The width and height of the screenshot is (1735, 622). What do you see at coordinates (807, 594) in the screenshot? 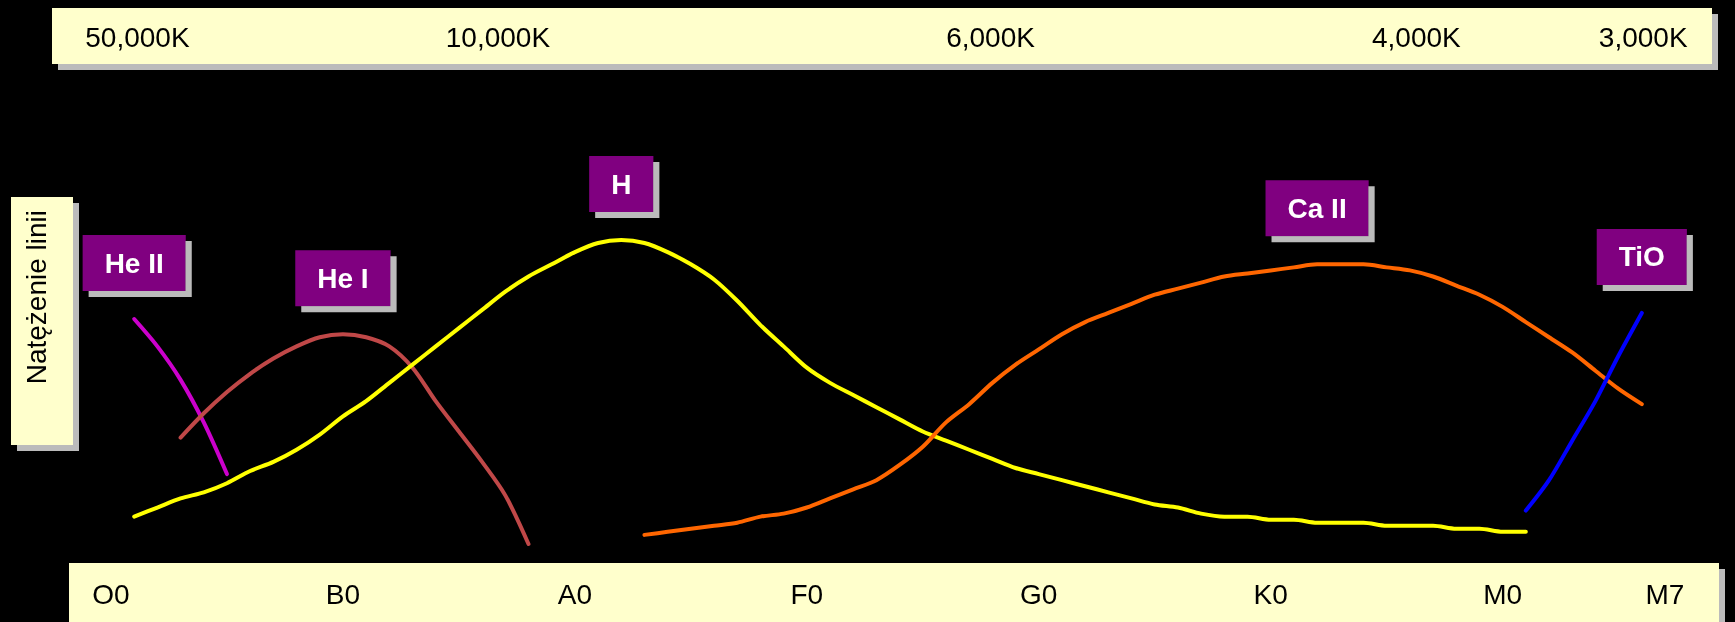
I see `x-tick-label: F0` at bounding box center [807, 594].